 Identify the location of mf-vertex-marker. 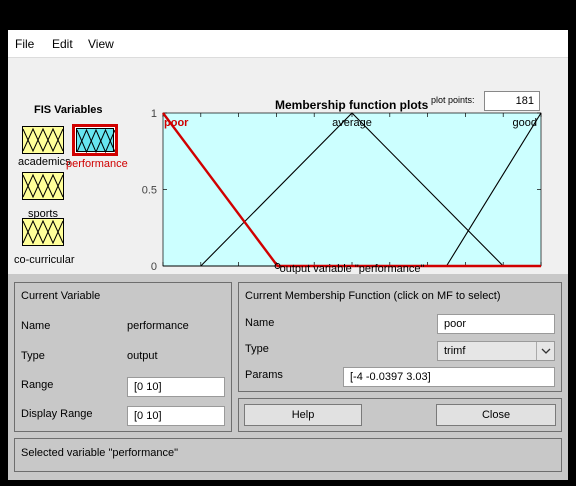
(277, 266).